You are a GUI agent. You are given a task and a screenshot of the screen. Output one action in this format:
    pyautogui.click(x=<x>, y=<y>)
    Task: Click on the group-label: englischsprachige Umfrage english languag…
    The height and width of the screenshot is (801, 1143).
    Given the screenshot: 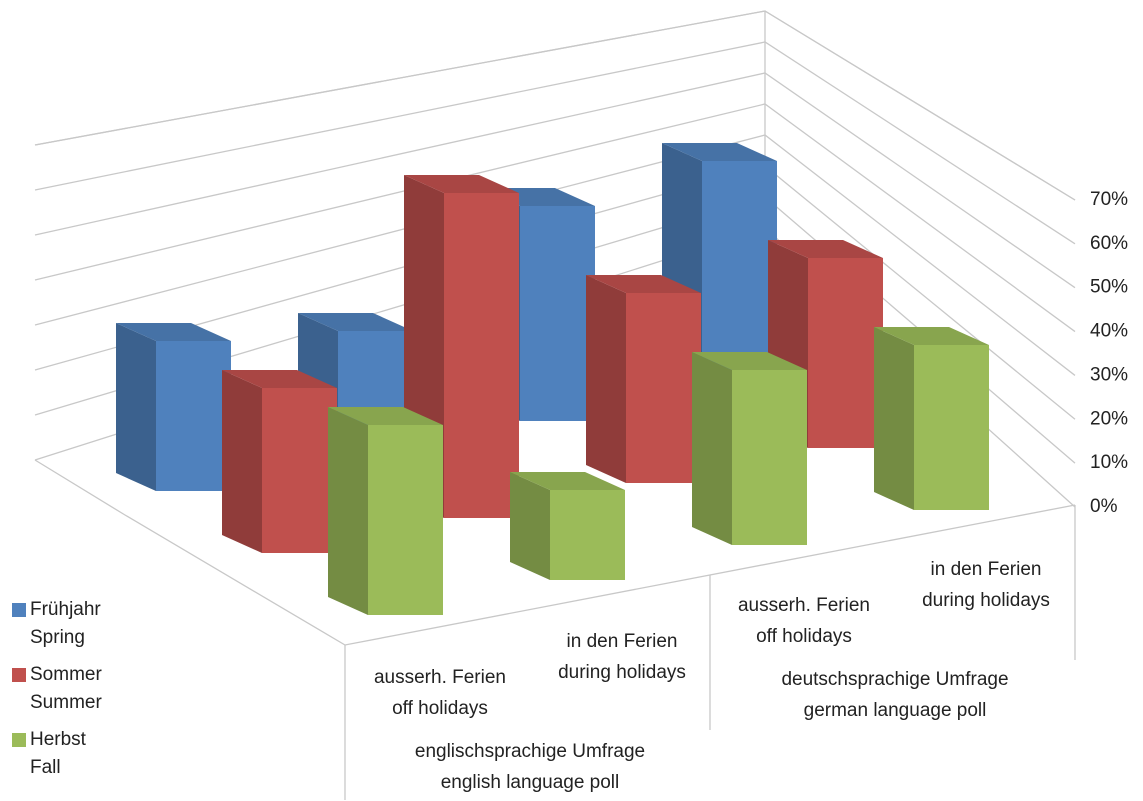 What is the action you would take?
    pyautogui.click(x=530, y=767)
    